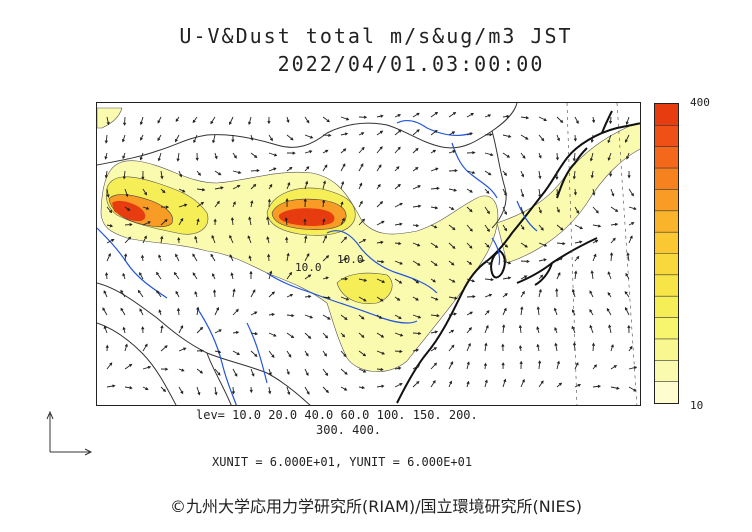  I want to click on colorbar-scale, so click(666, 254).